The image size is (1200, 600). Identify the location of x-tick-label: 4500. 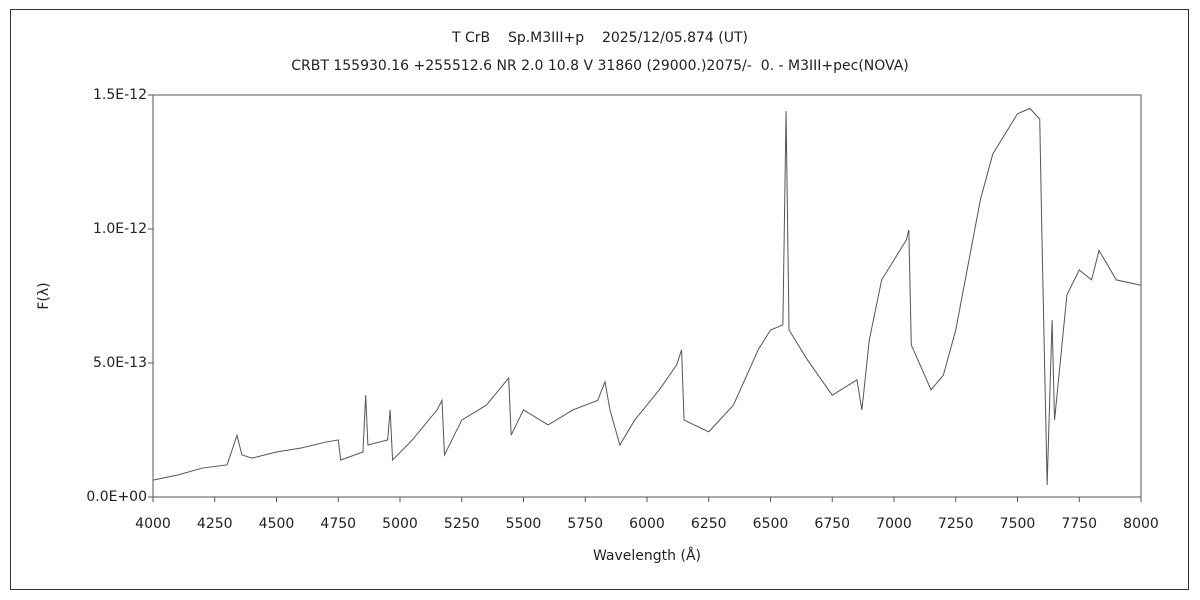
(277, 524).